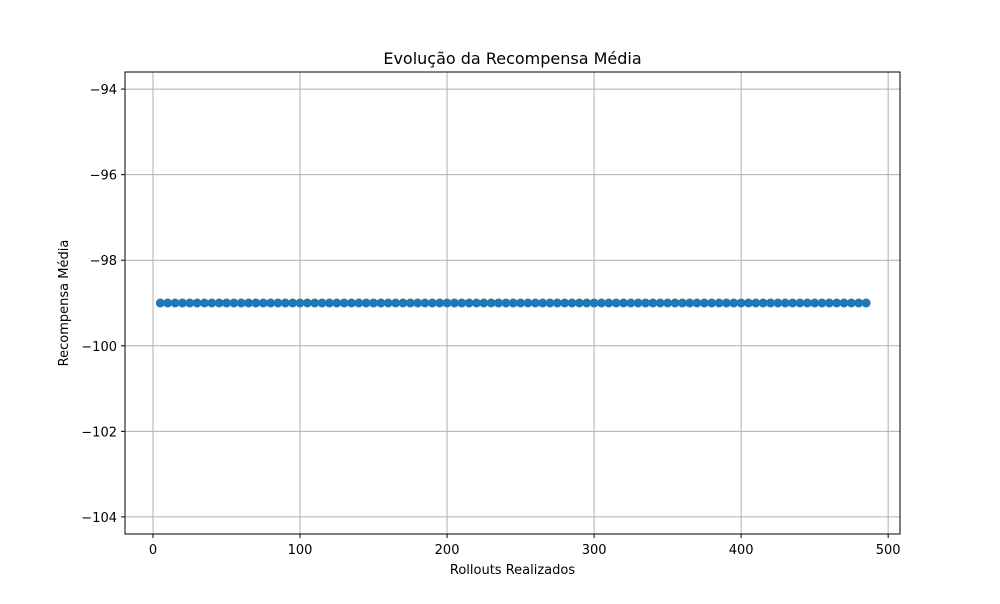 Image resolution: width=1000 pixels, height=604 pixels. I want to click on x-tick-label: 300, so click(594, 550).